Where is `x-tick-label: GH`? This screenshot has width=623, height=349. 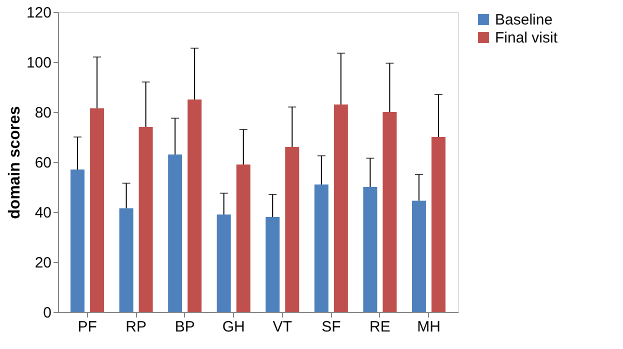
x-tick-label: GH is located at coordinates (233, 327).